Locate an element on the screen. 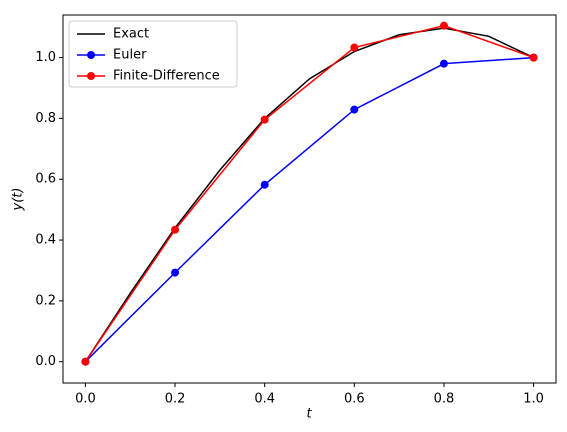 This screenshot has height=432, width=567. legend-label: Euler is located at coordinates (130, 55).